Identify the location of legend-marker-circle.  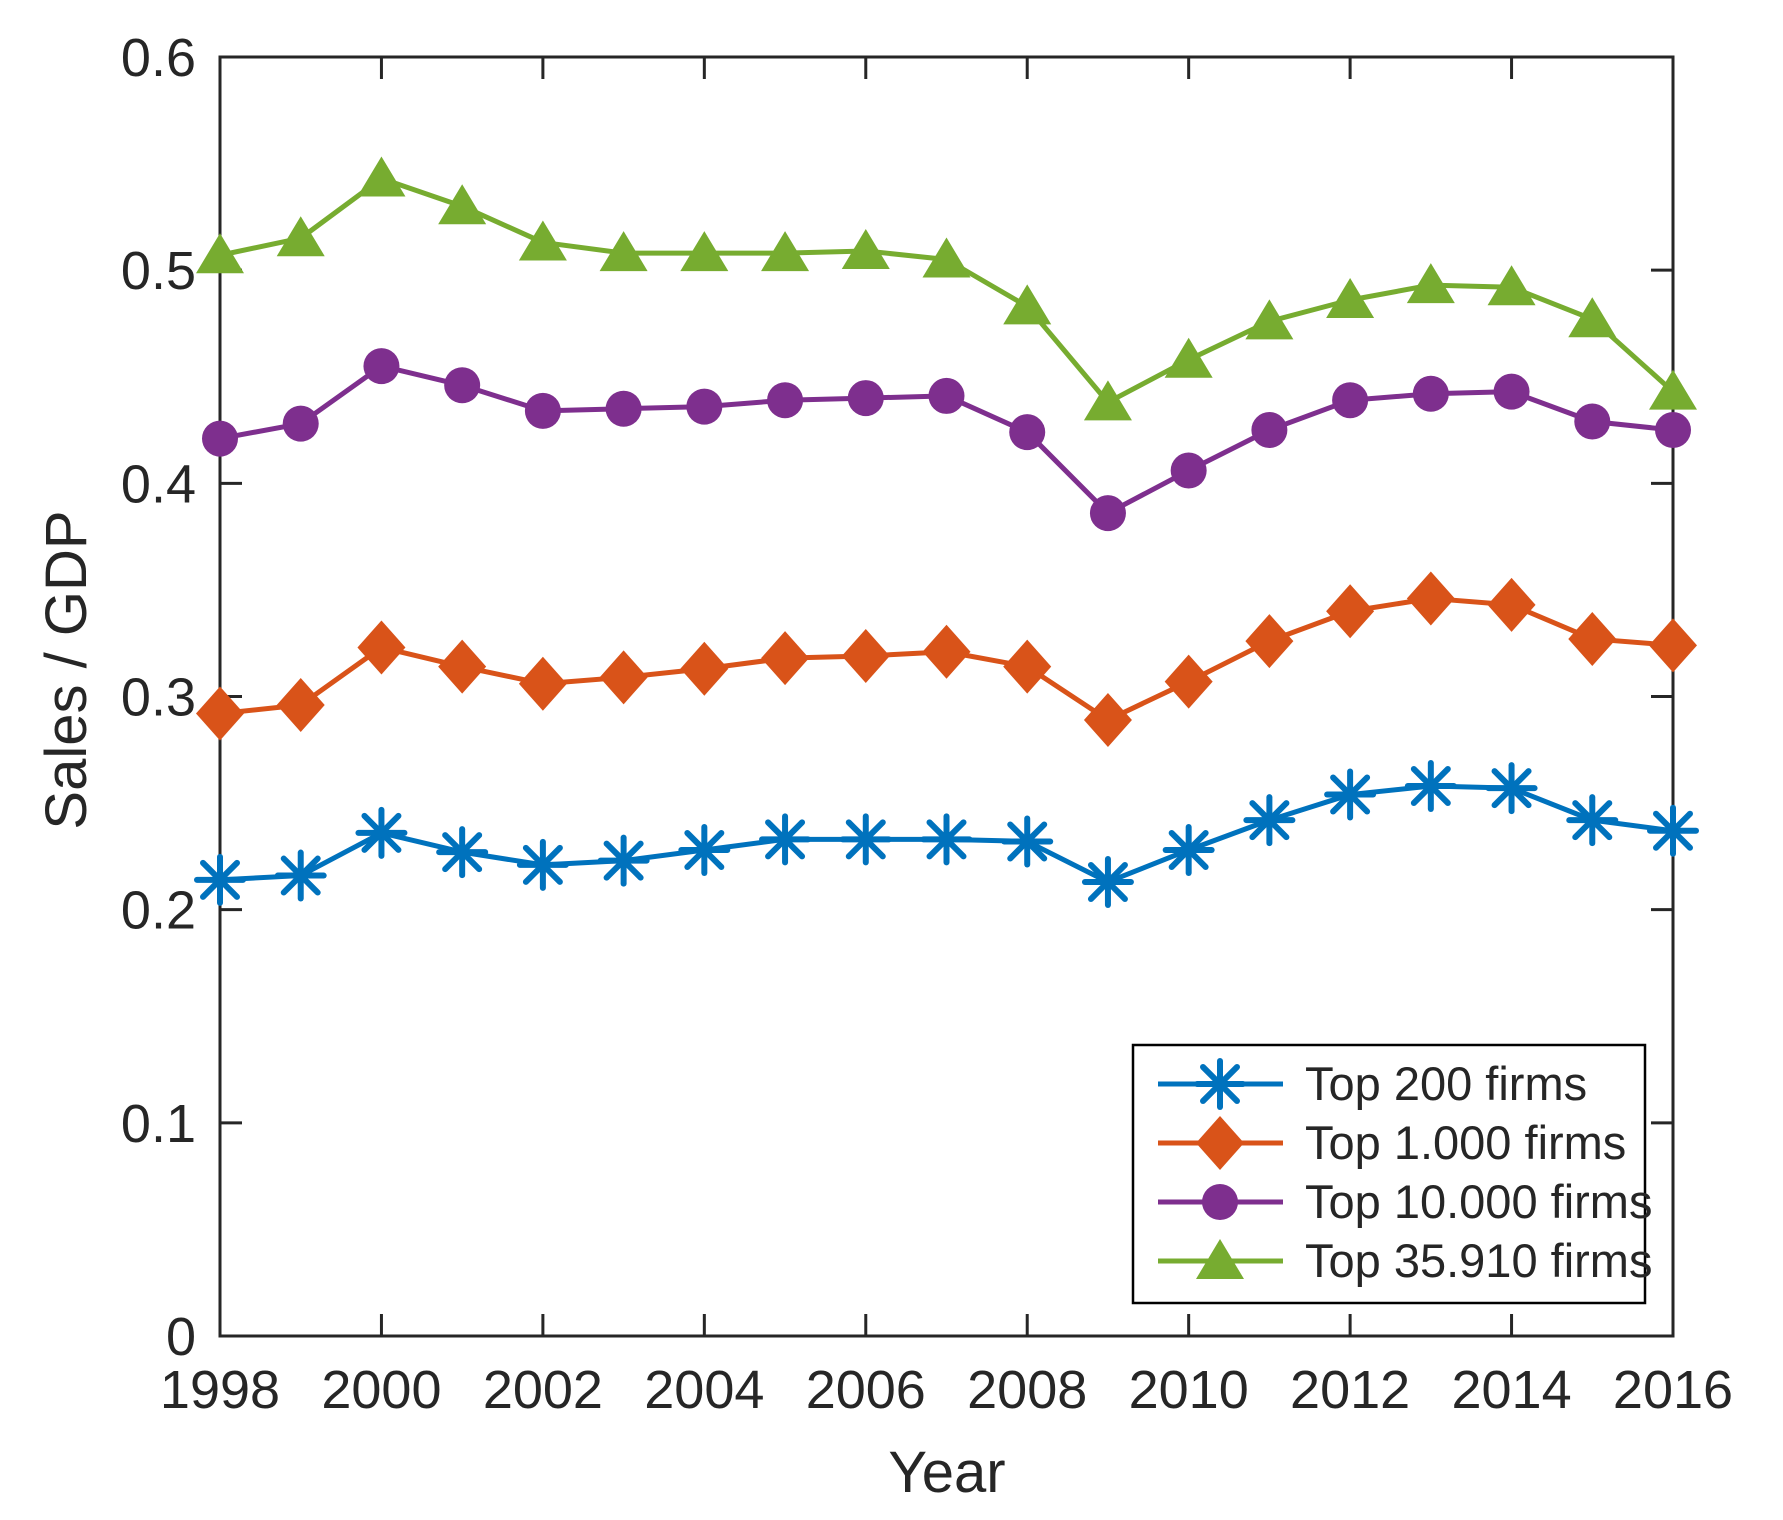
(1220, 1202).